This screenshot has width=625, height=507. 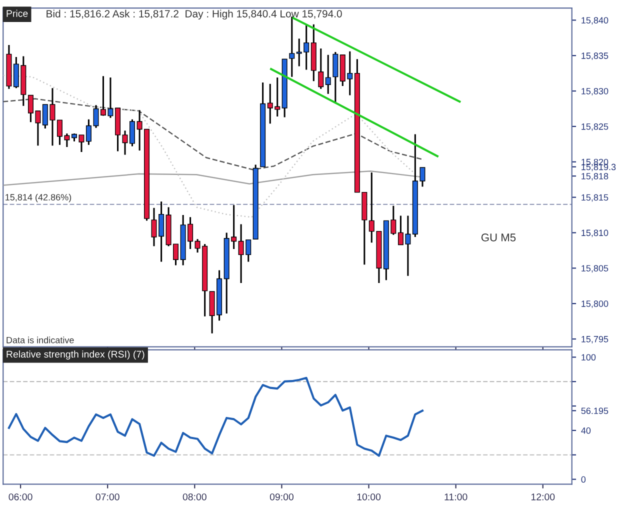 What do you see at coordinates (194, 15) in the screenshot?
I see `annotation: Bid : 15,816.2 Ask : 15,817.2 Day : High 15,840.4 Low 15,794.0` at bounding box center [194, 15].